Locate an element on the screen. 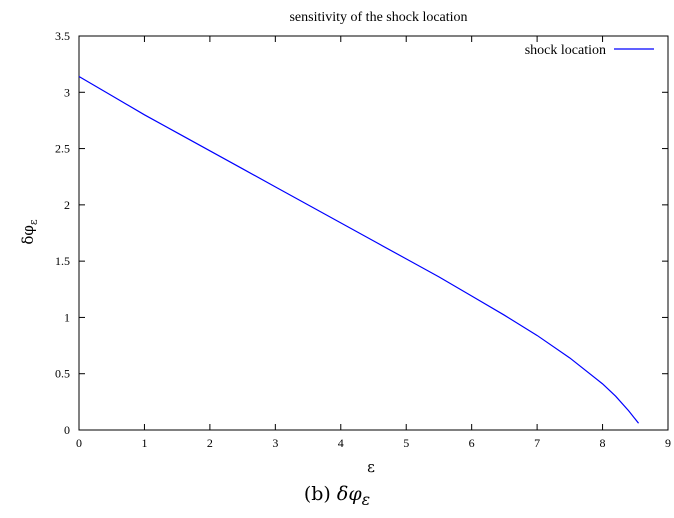 The width and height of the screenshot is (674, 518). y-tick-label: 0.5 is located at coordinates (62, 374).